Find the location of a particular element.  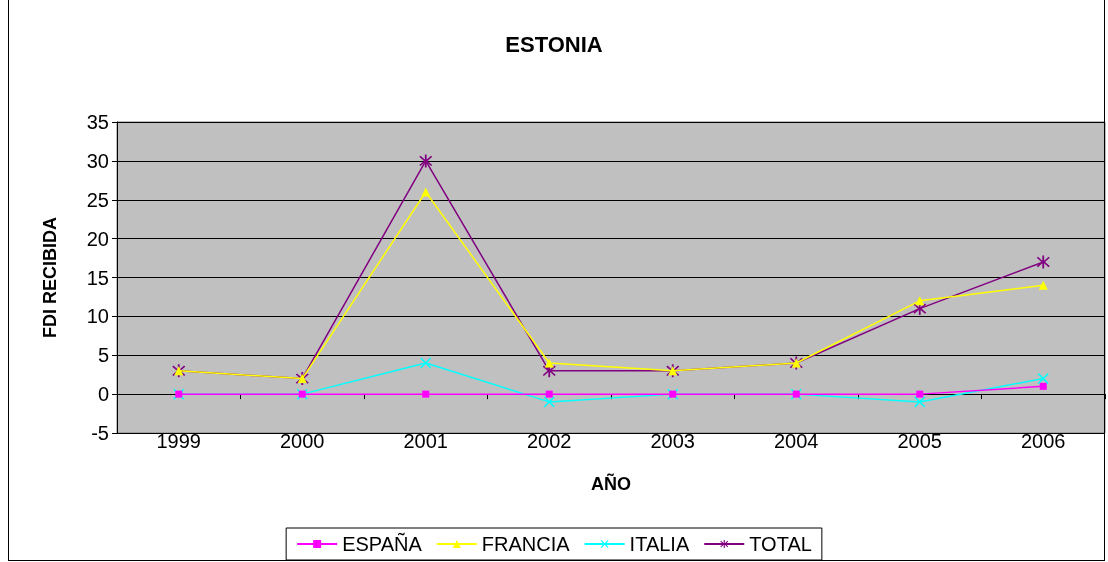

y-tick-label: 35 is located at coordinates (97, 122).